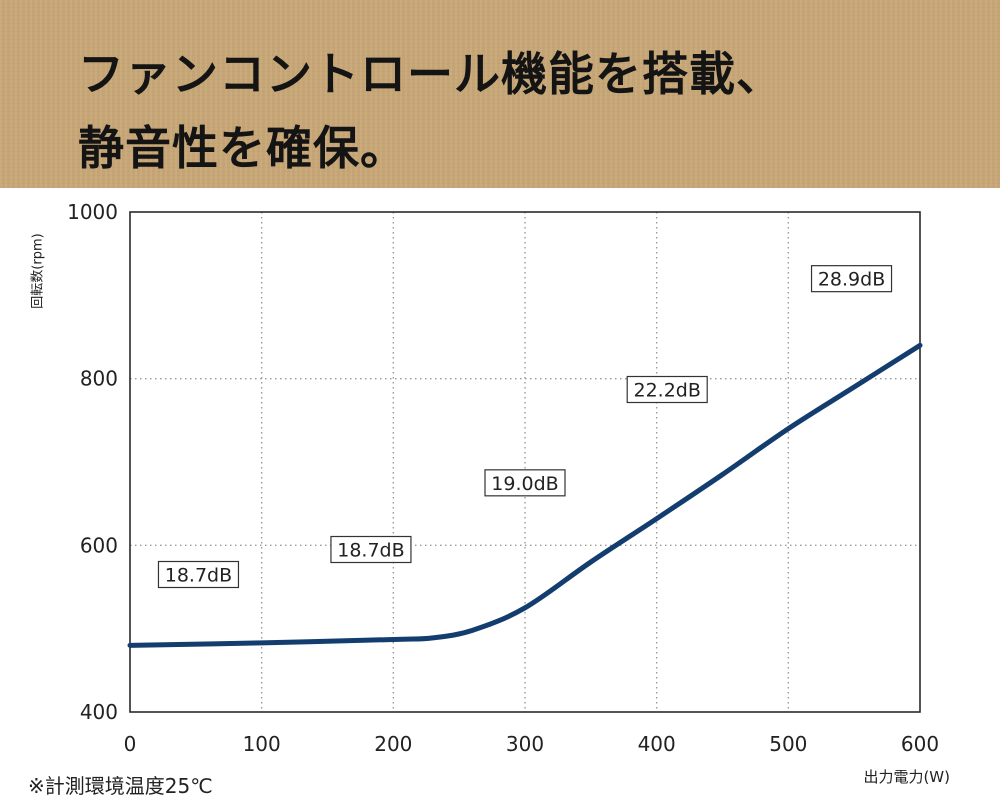  What do you see at coordinates (430, 74) in the screenshot?
I see `headline-line-1: ファンコントロール機能を搭載、` at bounding box center [430, 74].